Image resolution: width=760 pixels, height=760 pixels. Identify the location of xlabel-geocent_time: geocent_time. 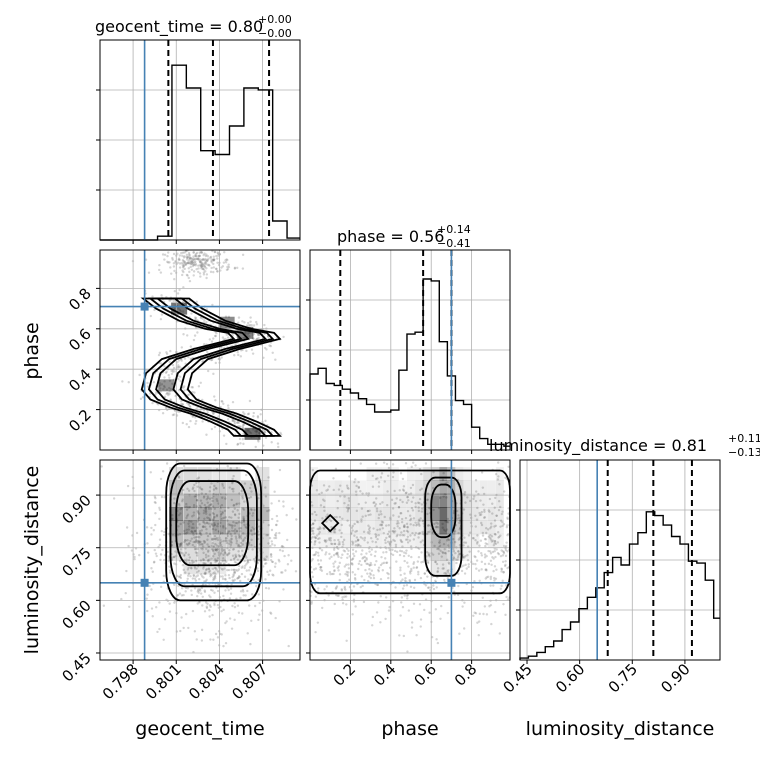
(199, 729).